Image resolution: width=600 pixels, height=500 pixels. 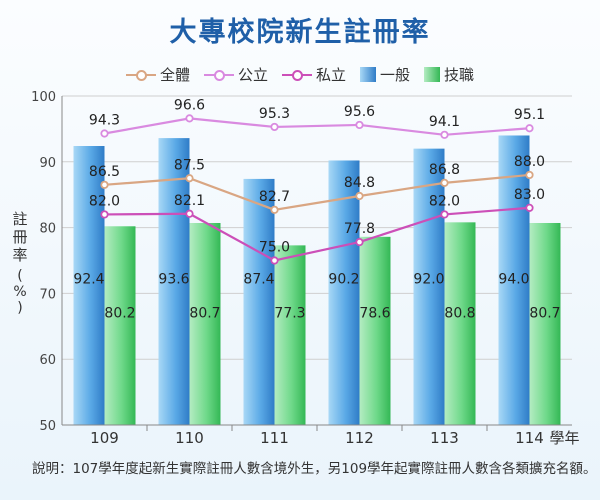 I want to click on legend-label: 公立, so click(x=252, y=75).